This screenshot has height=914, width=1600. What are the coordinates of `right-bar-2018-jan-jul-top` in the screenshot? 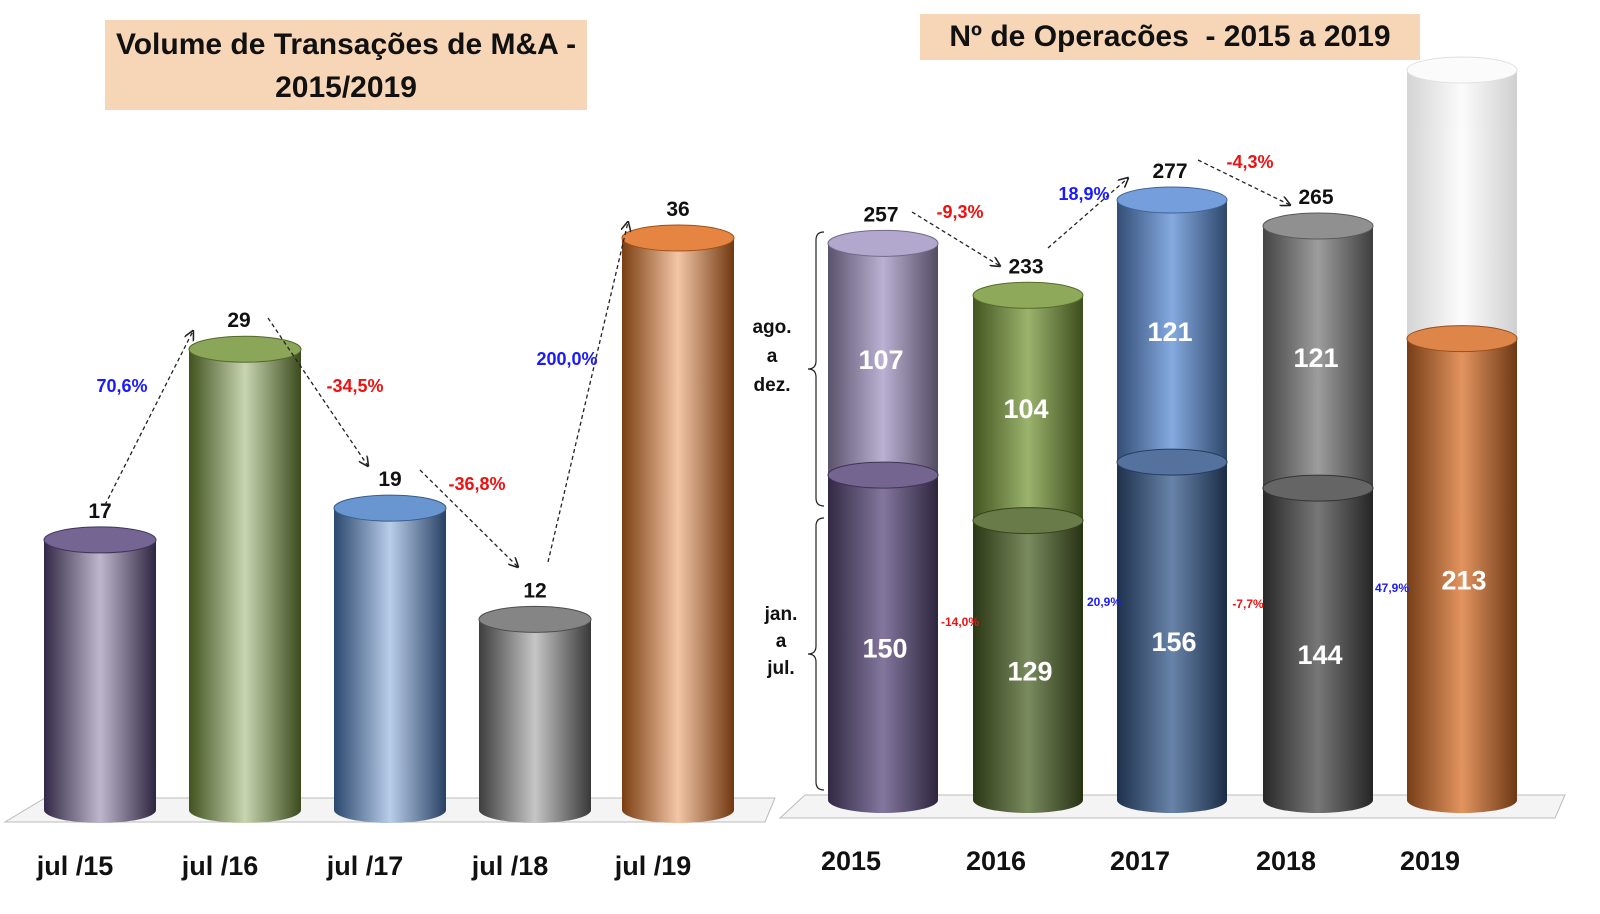 It's located at (1318, 488).